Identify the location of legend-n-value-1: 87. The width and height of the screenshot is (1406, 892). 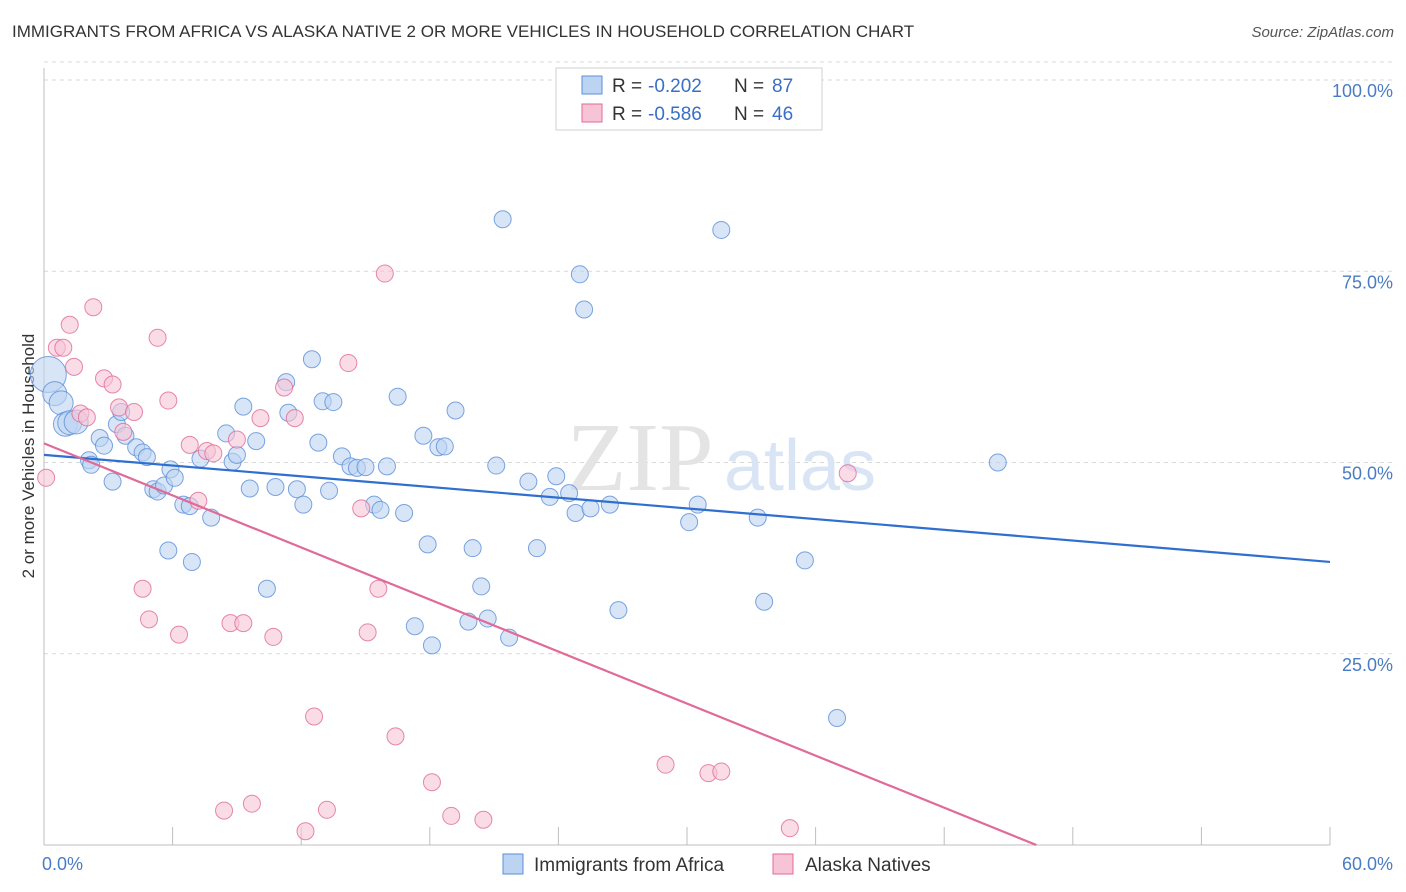
(782, 86).